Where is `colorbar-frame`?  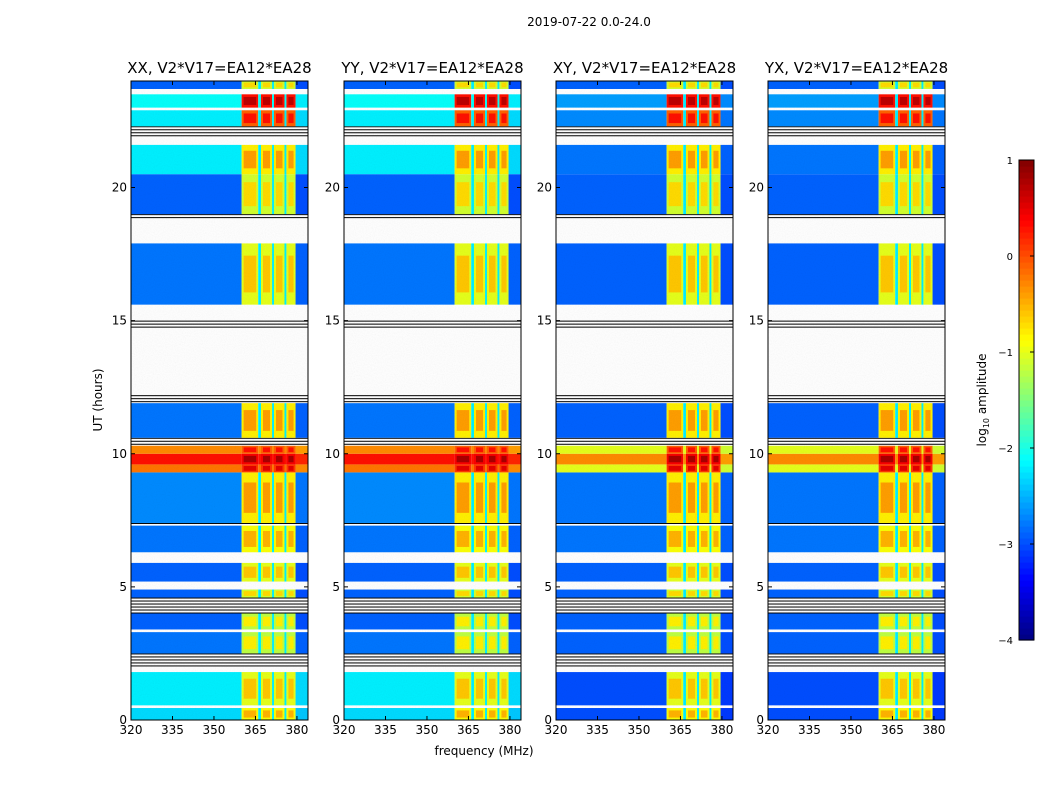
colorbar-frame is located at coordinates (1026, 400).